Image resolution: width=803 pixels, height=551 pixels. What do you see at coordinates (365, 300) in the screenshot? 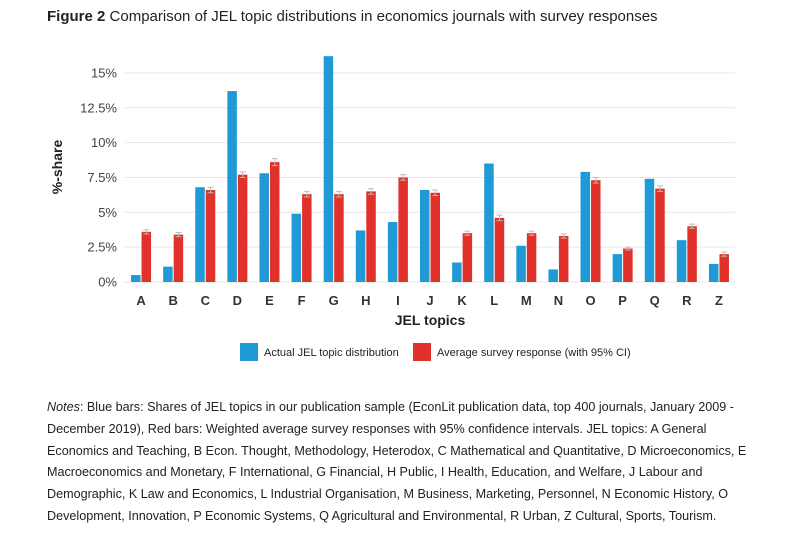
I see `x-tick-label: H` at bounding box center [365, 300].